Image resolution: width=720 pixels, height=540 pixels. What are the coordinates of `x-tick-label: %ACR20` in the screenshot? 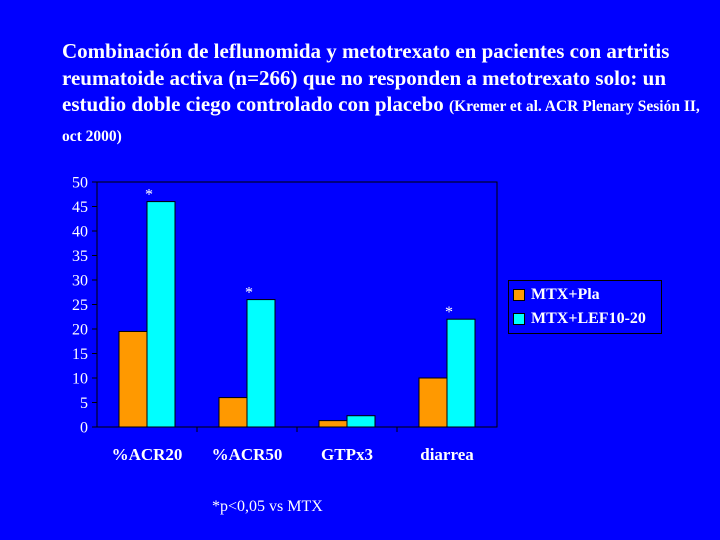 It's located at (147, 454).